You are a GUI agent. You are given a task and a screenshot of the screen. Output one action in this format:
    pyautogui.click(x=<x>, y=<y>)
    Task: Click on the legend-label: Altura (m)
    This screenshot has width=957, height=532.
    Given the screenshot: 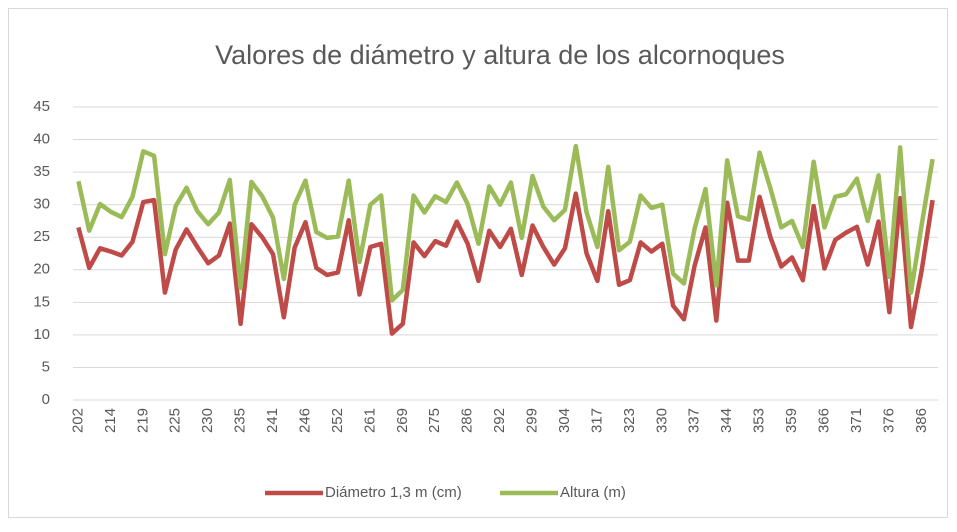 What is the action you would take?
    pyautogui.click(x=593, y=492)
    